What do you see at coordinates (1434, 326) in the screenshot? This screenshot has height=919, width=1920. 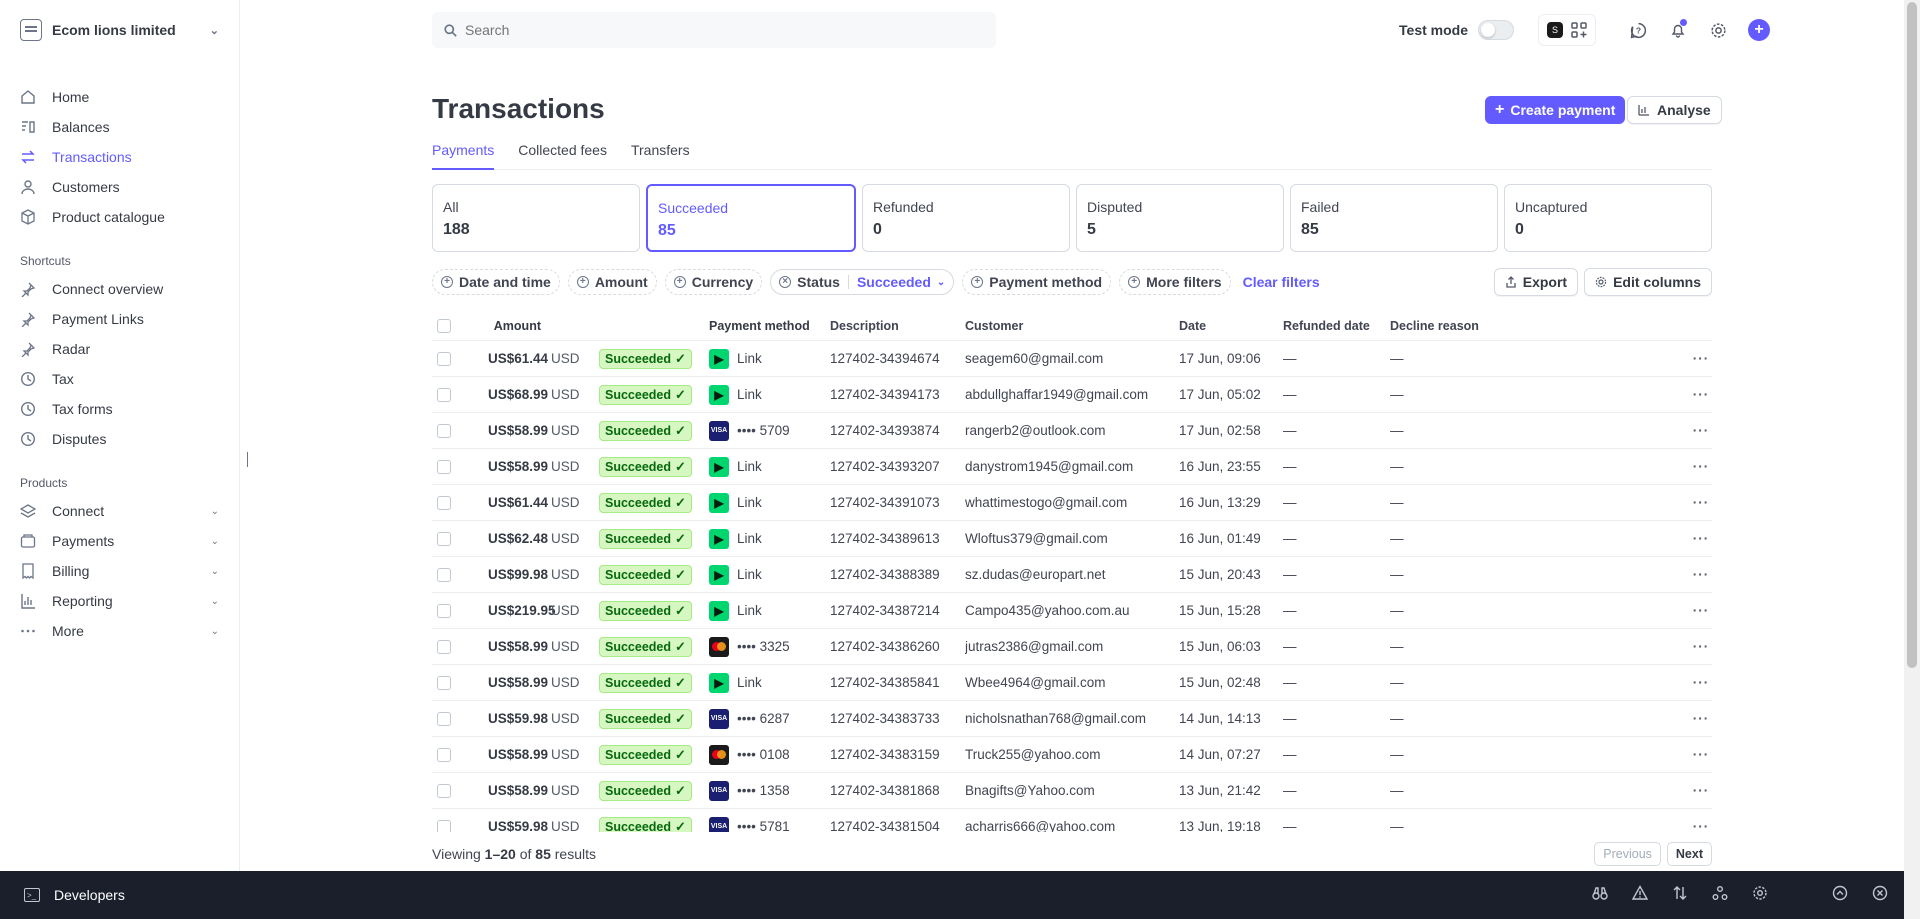 I see `header-decline-reason: Decline reason` at bounding box center [1434, 326].